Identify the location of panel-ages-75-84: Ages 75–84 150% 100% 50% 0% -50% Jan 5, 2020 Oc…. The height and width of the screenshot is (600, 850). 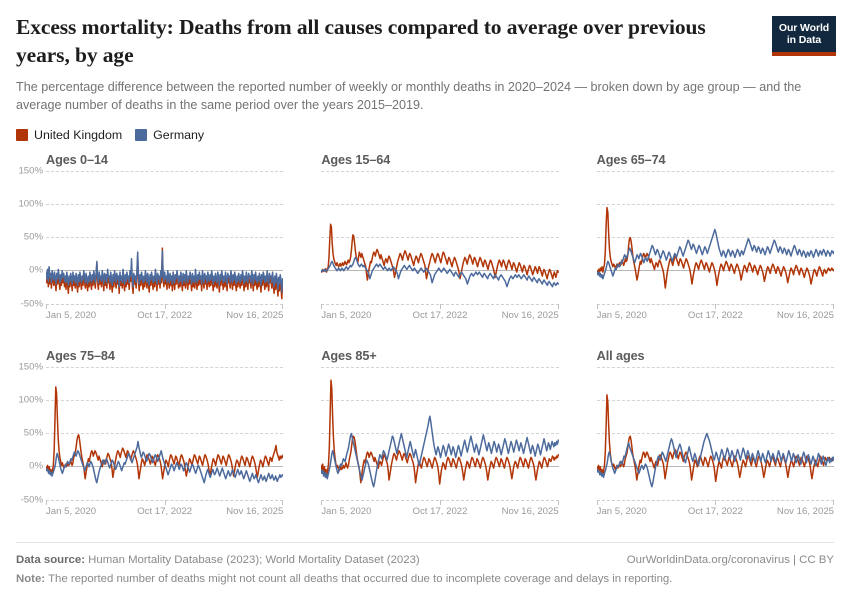
(150, 444).